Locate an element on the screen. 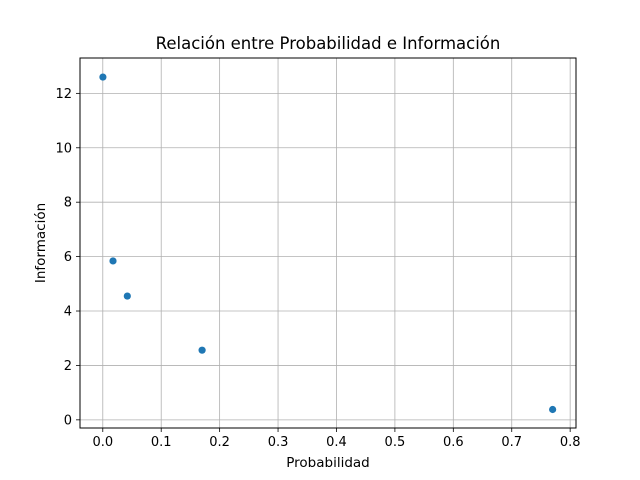  y-tick-label: 10 is located at coordinates (63, 148).